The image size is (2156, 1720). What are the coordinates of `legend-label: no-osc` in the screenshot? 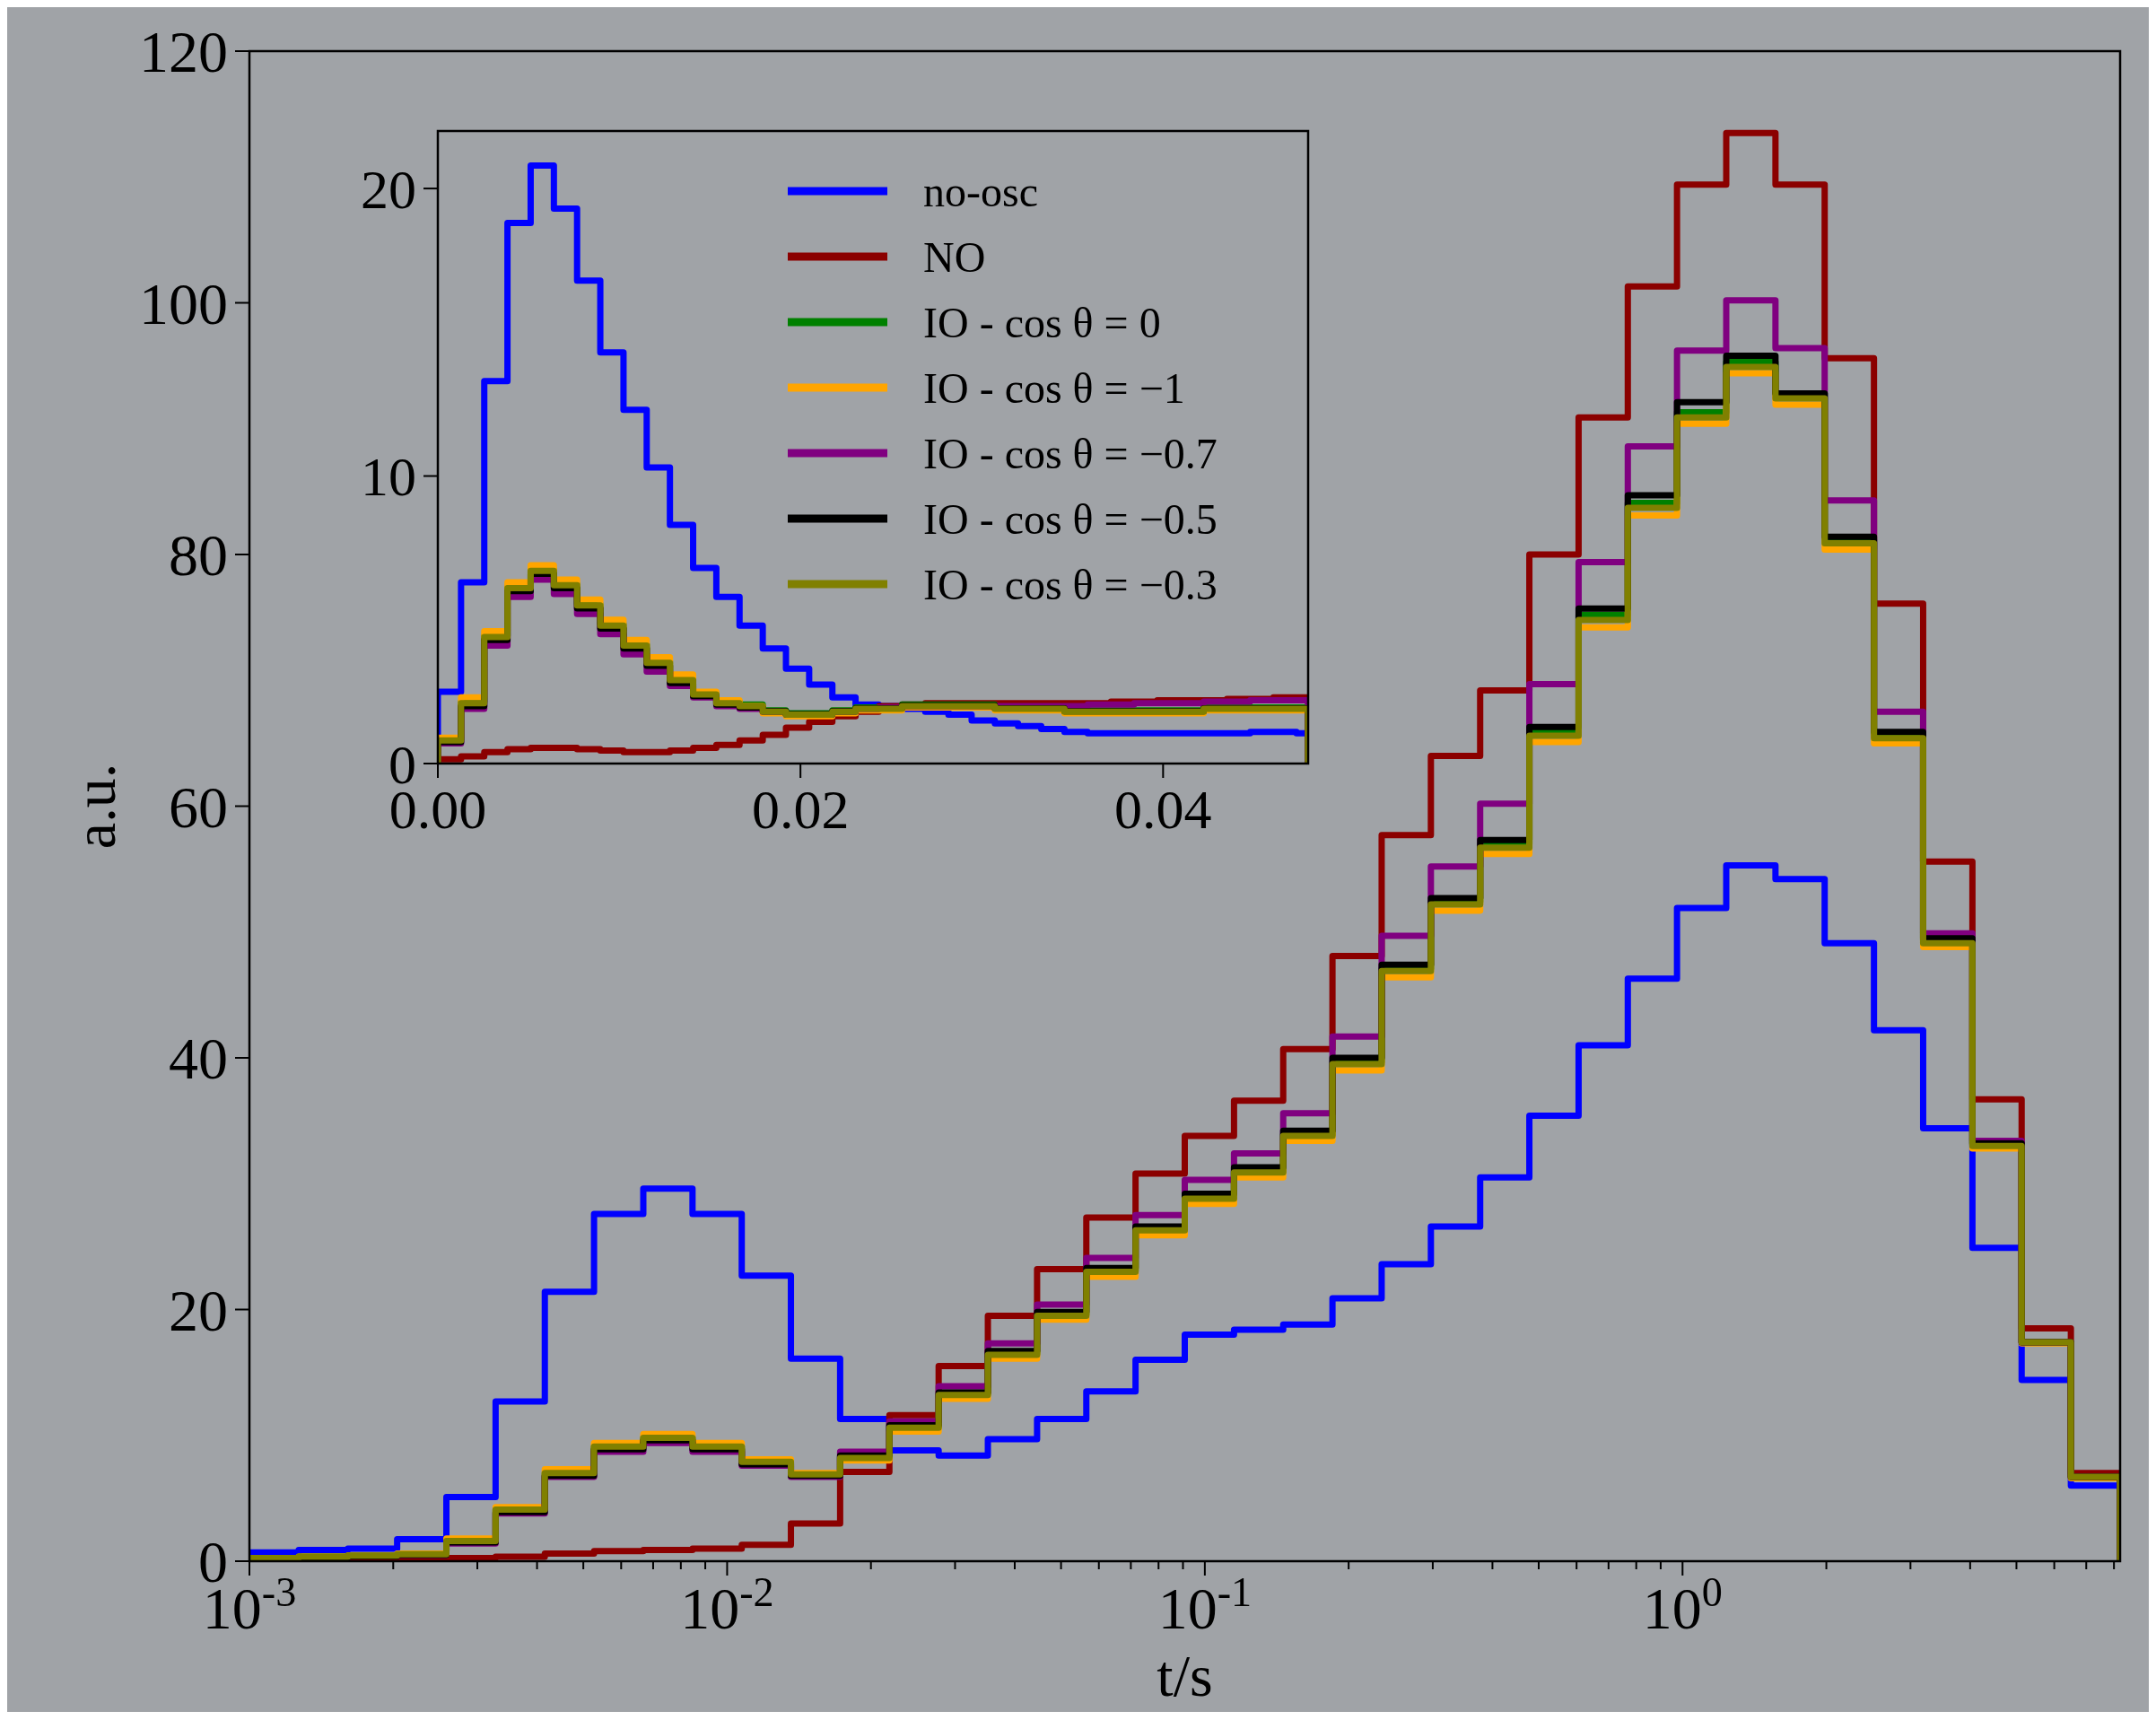 It's located at (980, 191).